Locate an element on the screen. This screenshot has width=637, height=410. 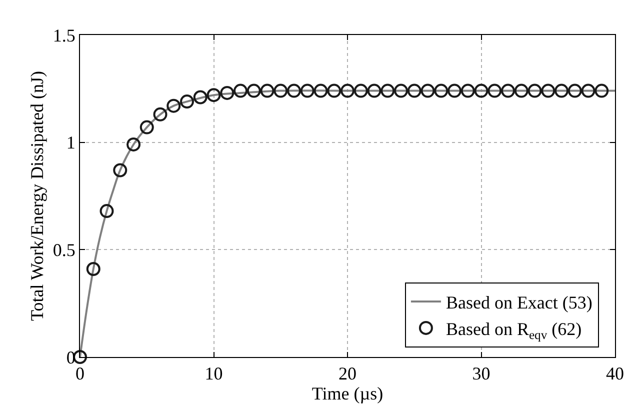
x-tick-label: 10 is located at coordinates (213, 374).